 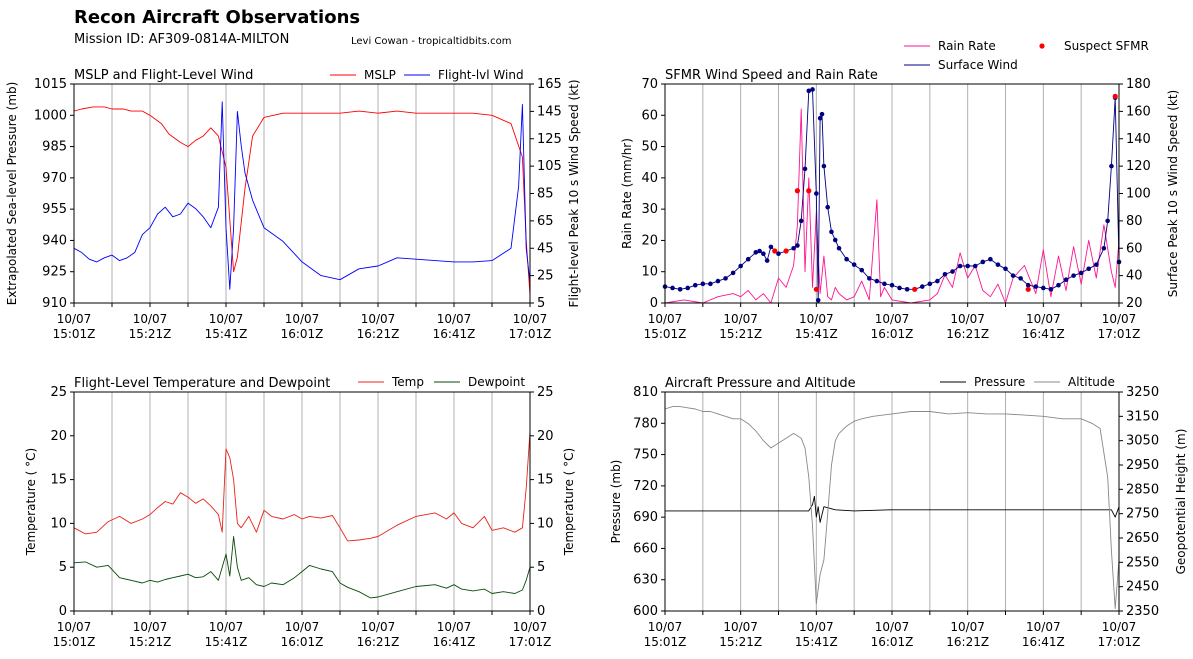 What do you see at coordinates (1142, 416) in the screenshot?
I see `y-right-tick-label: 3150` at bounding box center [1142, 416].